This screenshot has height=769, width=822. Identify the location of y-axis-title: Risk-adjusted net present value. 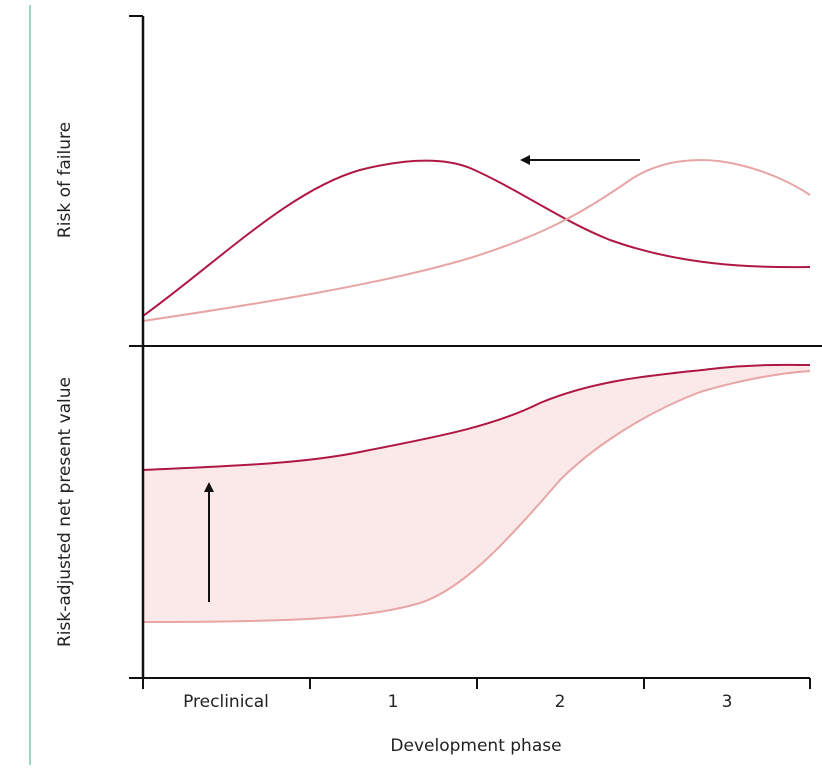
(65, 512).